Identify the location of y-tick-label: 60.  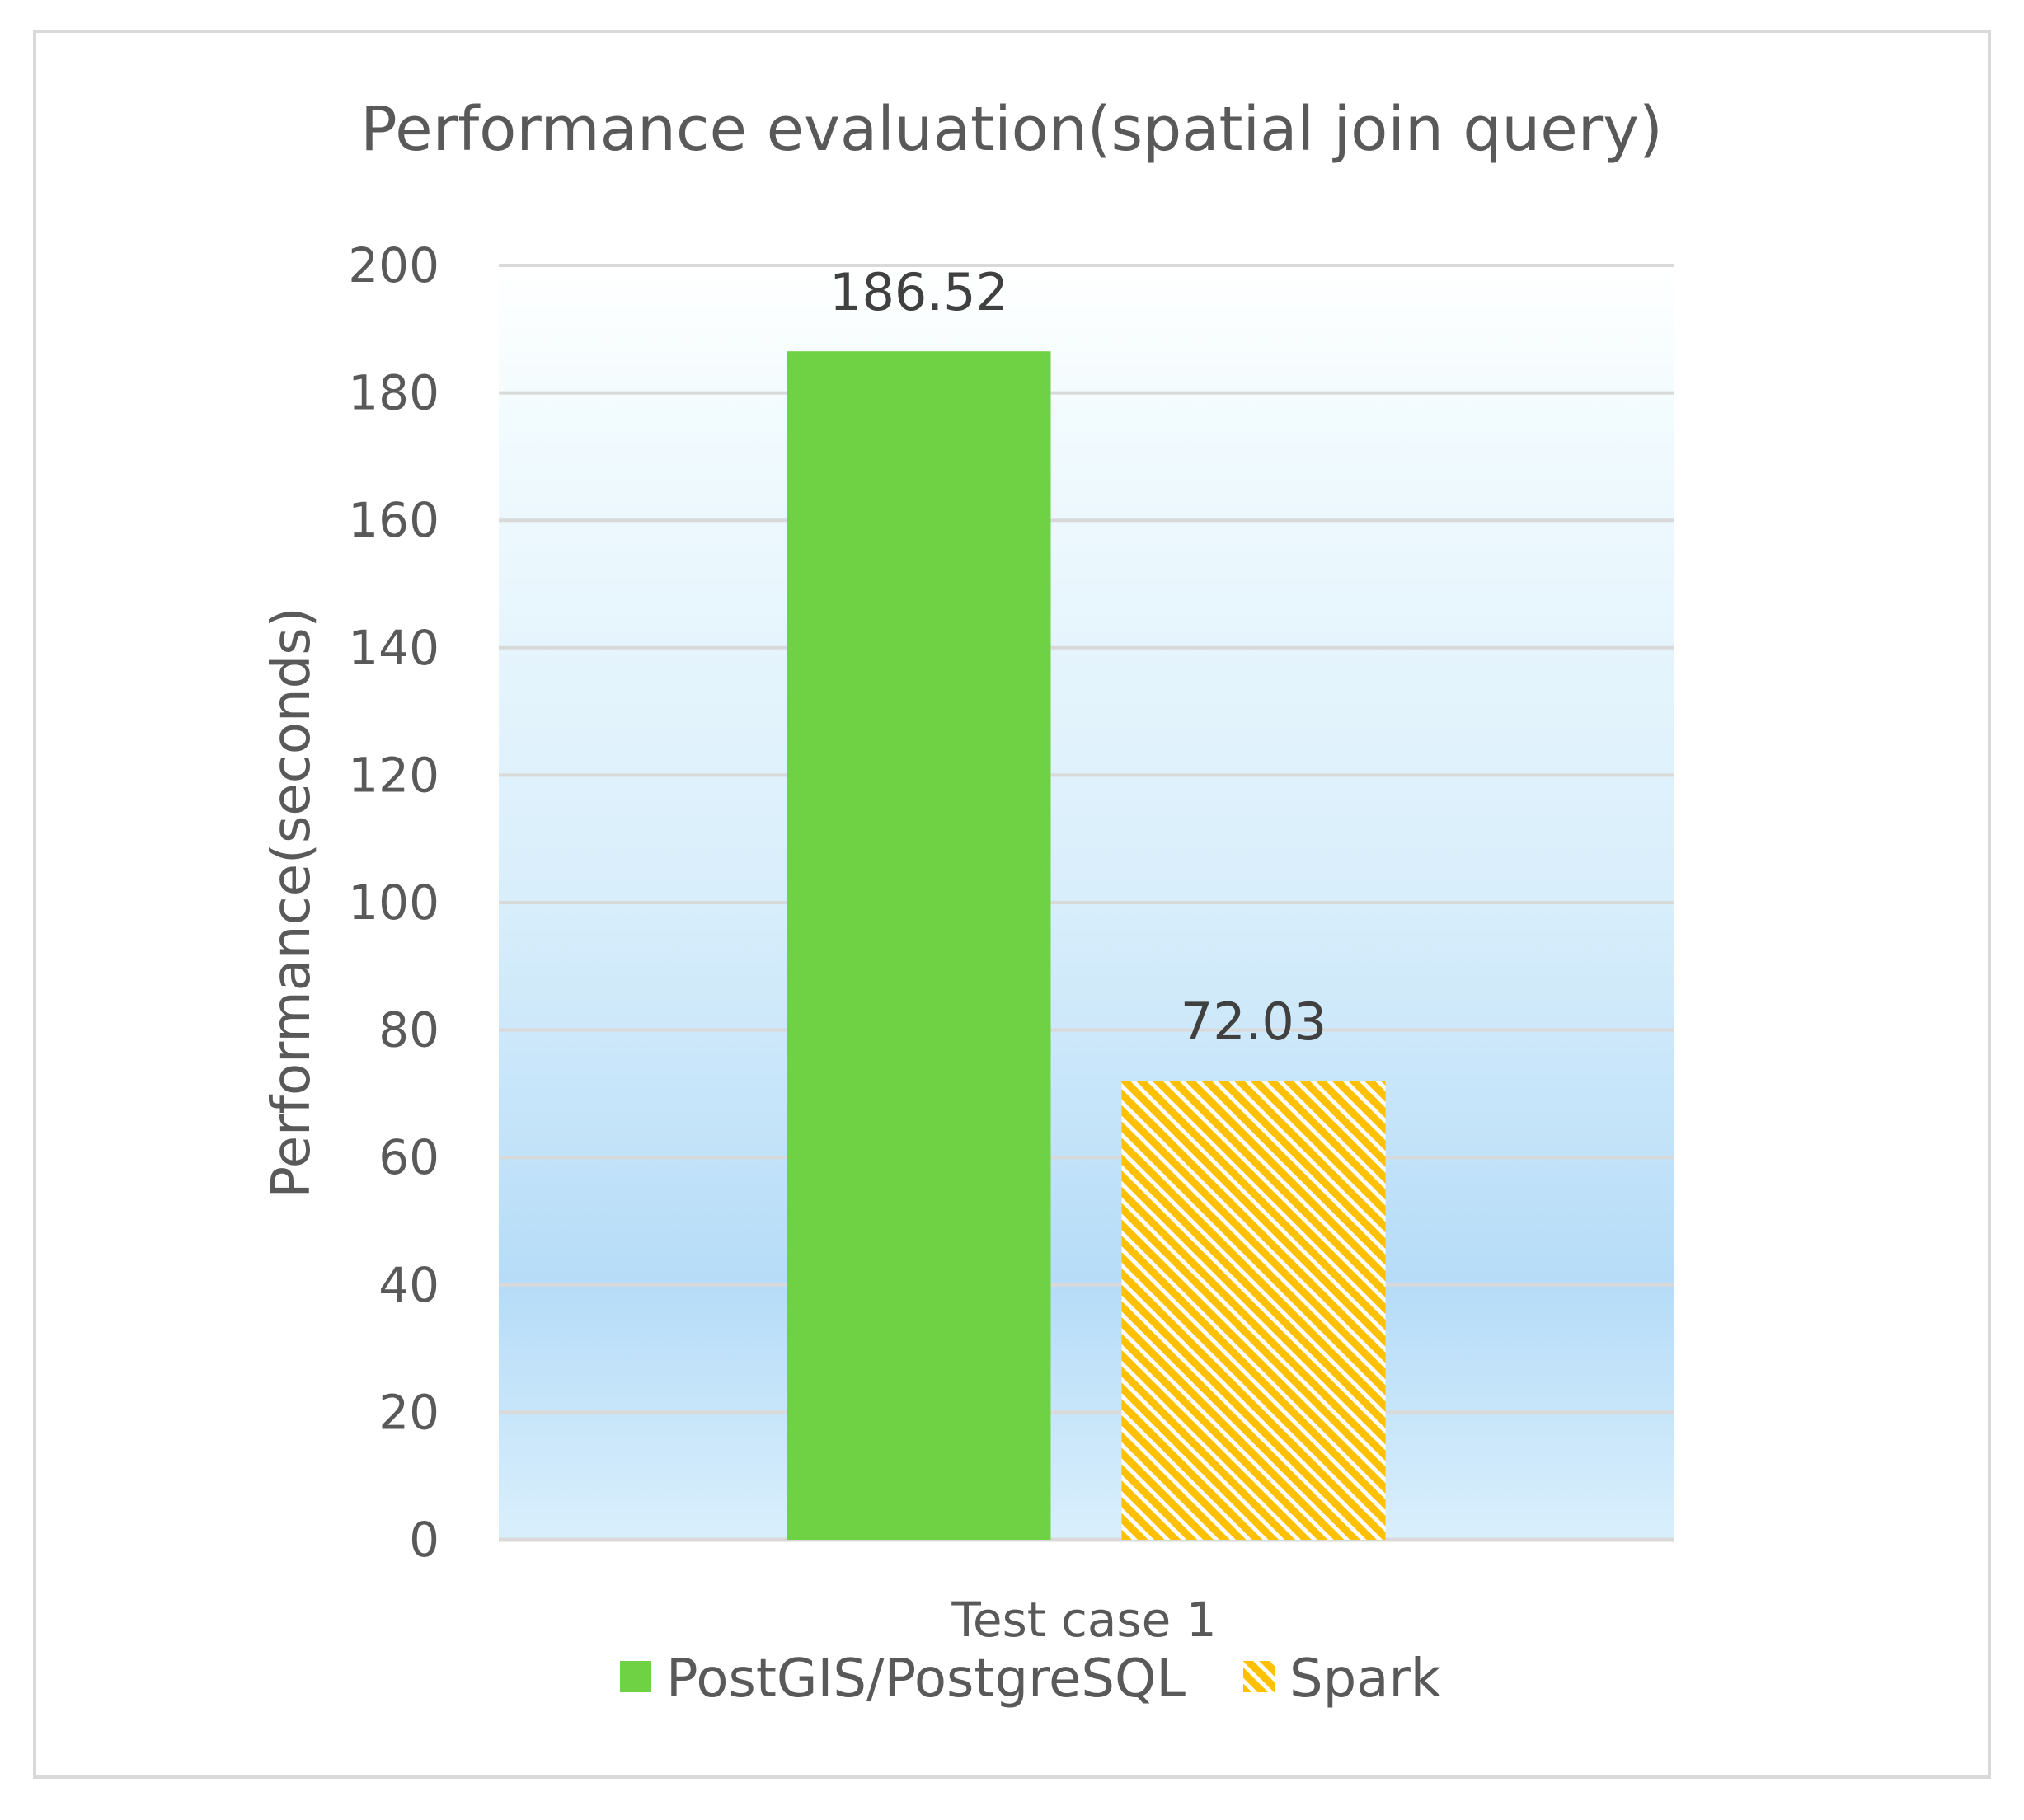
(408, 1157).